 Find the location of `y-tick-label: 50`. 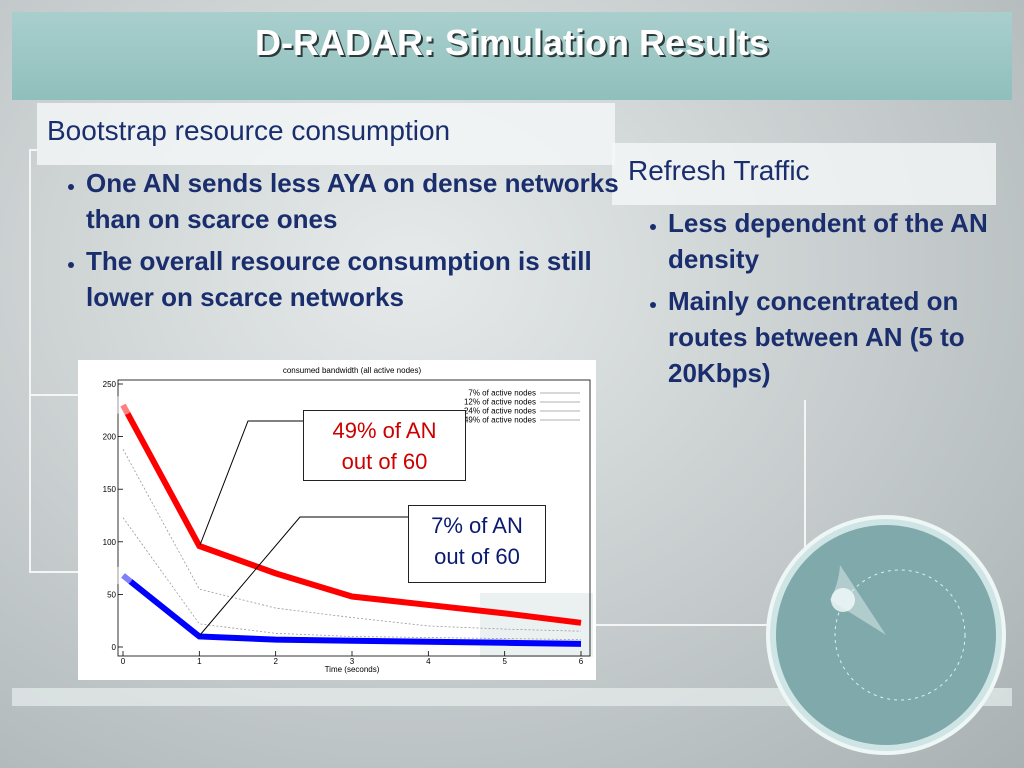

y-tick-label: 50 is located at coordinates (111, 594).